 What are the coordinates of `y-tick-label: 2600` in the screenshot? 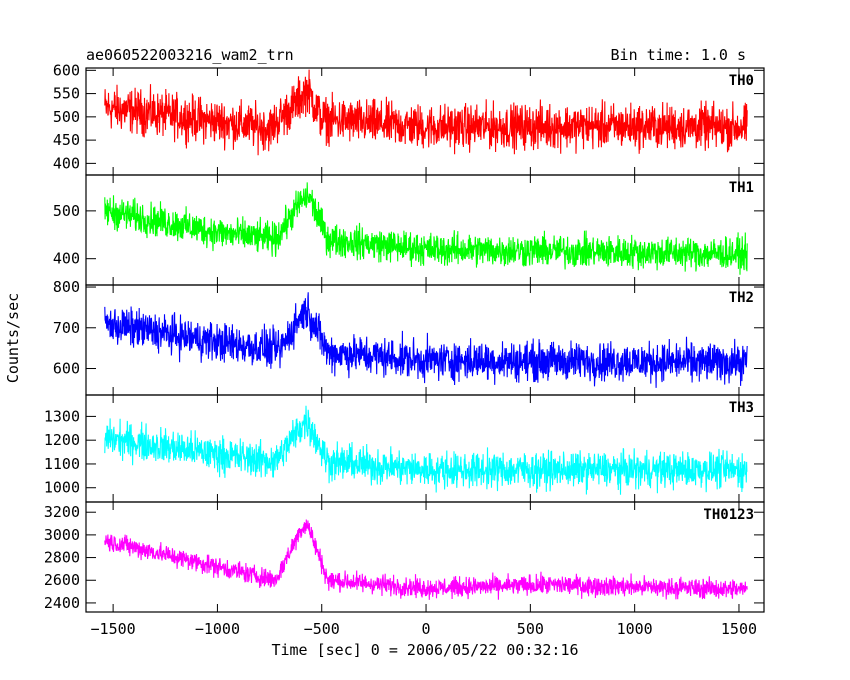 It's located at (62, 580).